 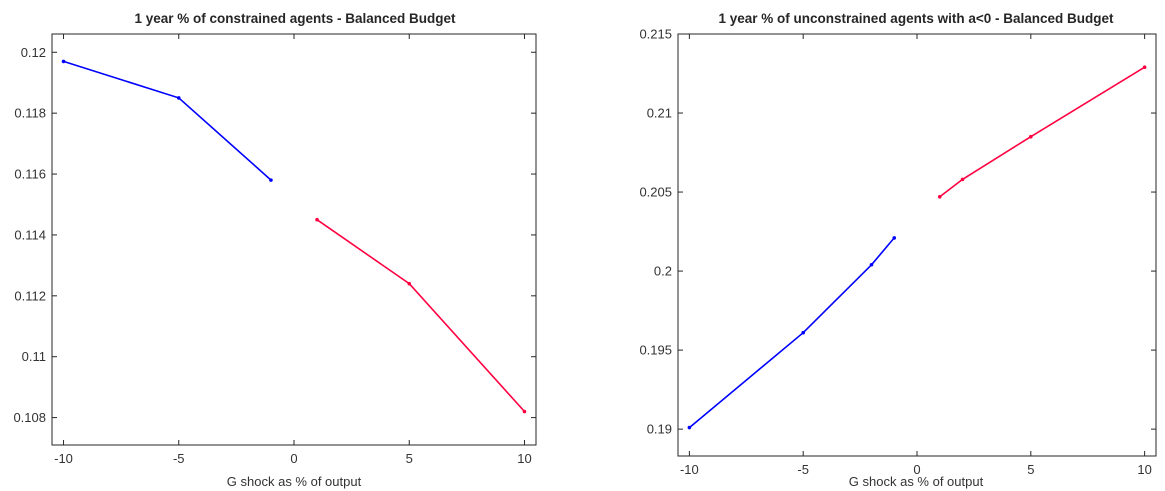 I want to click on right-chart-y-tick-label: 0.195, so click(x=655, y=350).